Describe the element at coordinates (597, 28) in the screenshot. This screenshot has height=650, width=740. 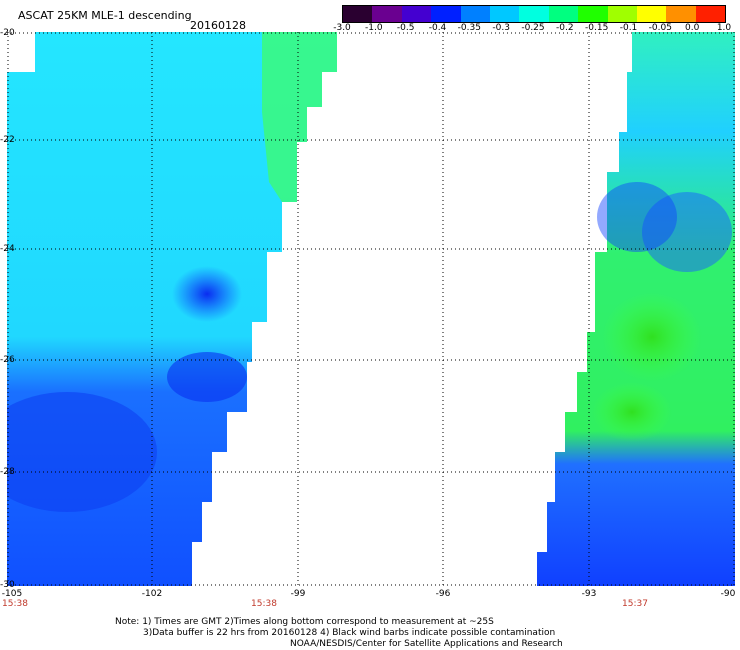
I see `color-scale-tick-label: -0.15` at that location.